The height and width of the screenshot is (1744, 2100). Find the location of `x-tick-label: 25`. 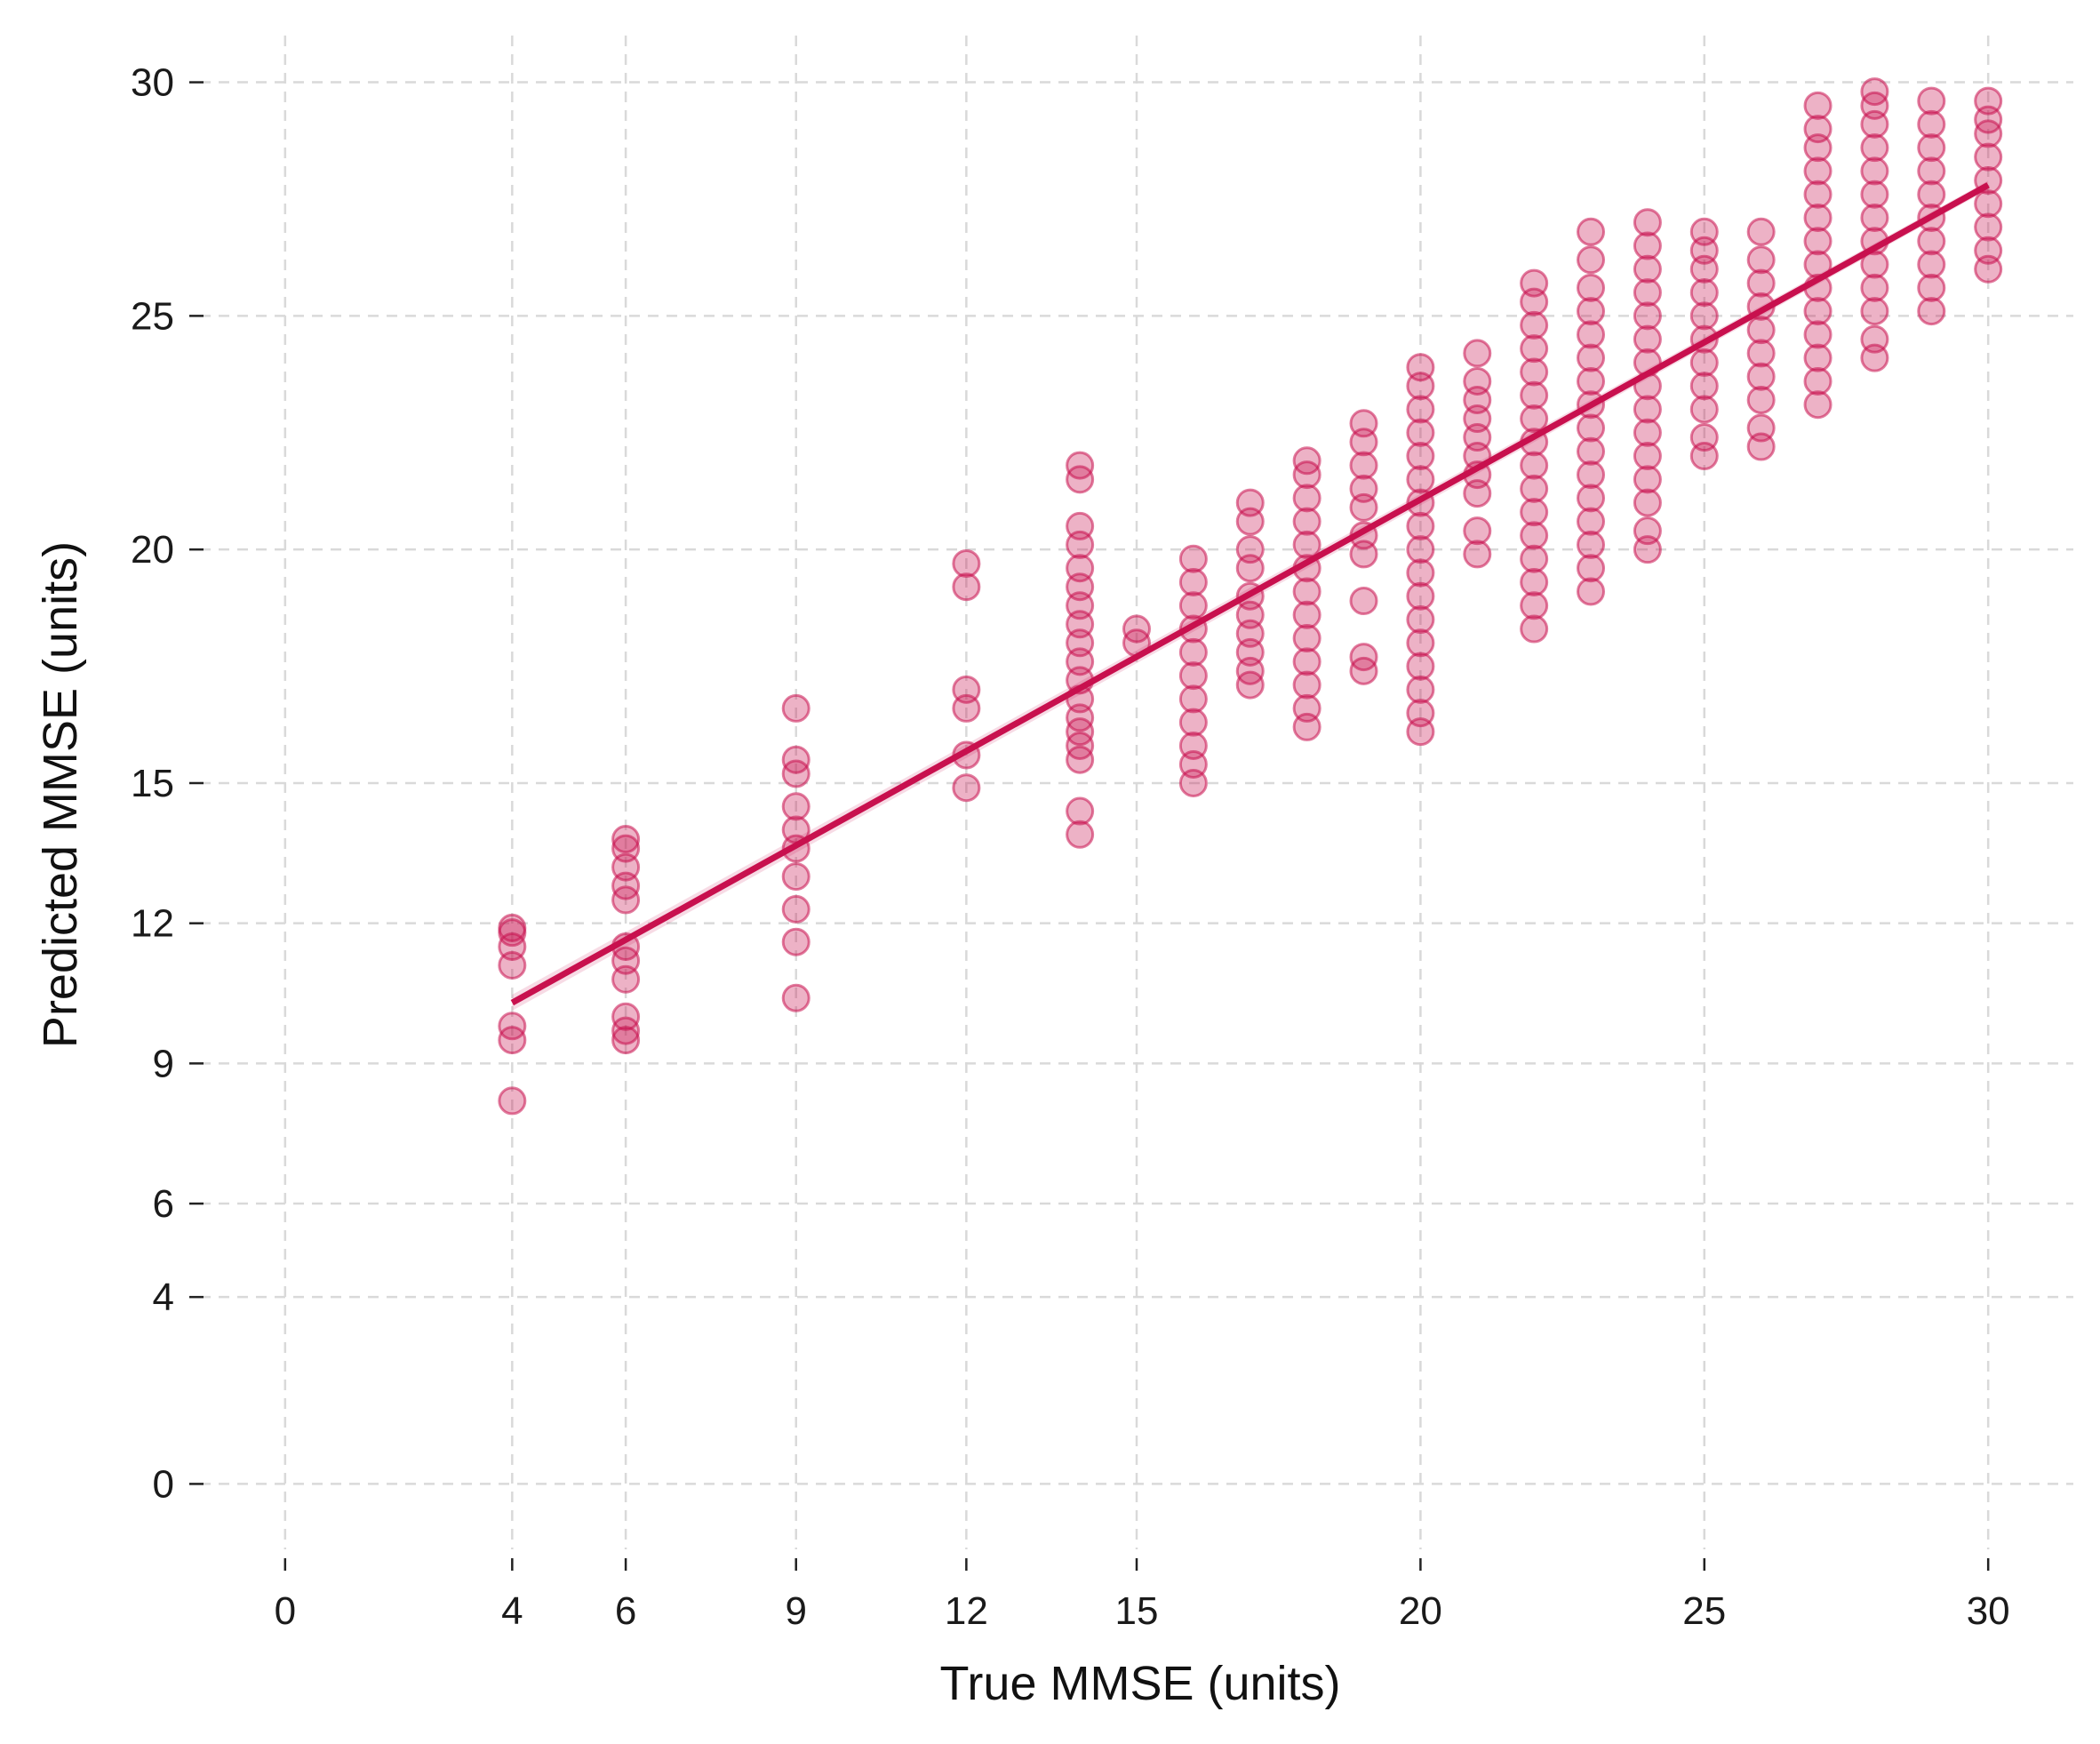

x-tick-label: 25 is located at coordinates (1704, 1611).